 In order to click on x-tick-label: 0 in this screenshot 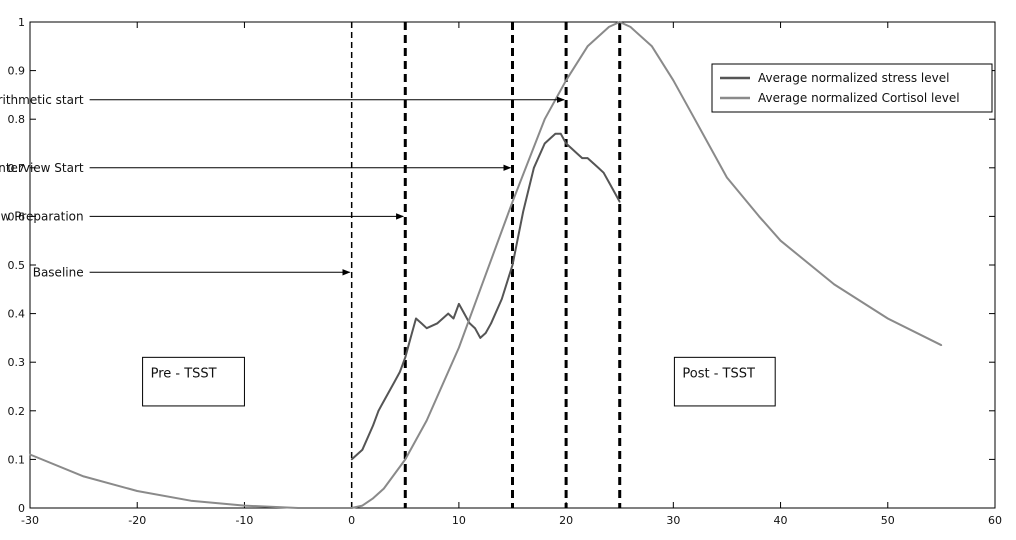, I will do `click(351, 520)`.